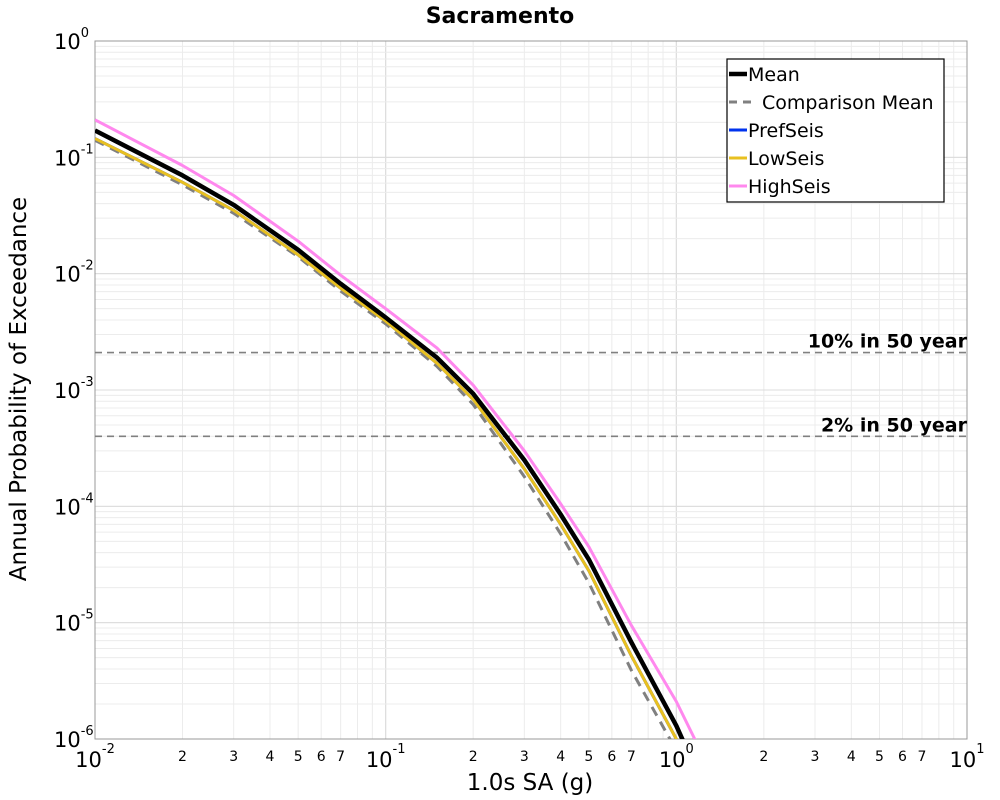  What do you see at coordinates (848, 103) in the screenshot?
I see `legend-label: Comparison Mean` at bounding box center [848, 103].